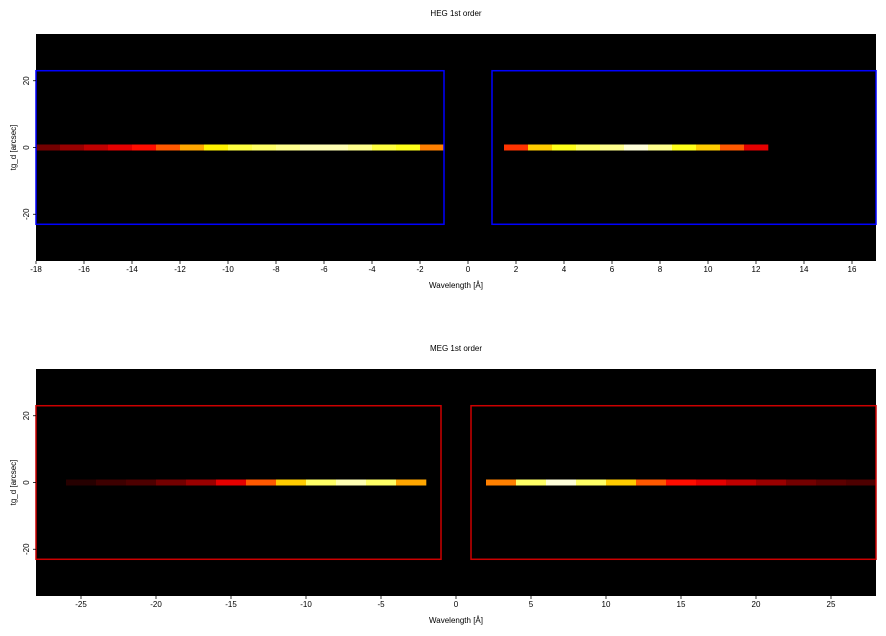  Describe the element at coordinates (756, 269) in the screenshot. I see `x-tick-label: 12` at that location.